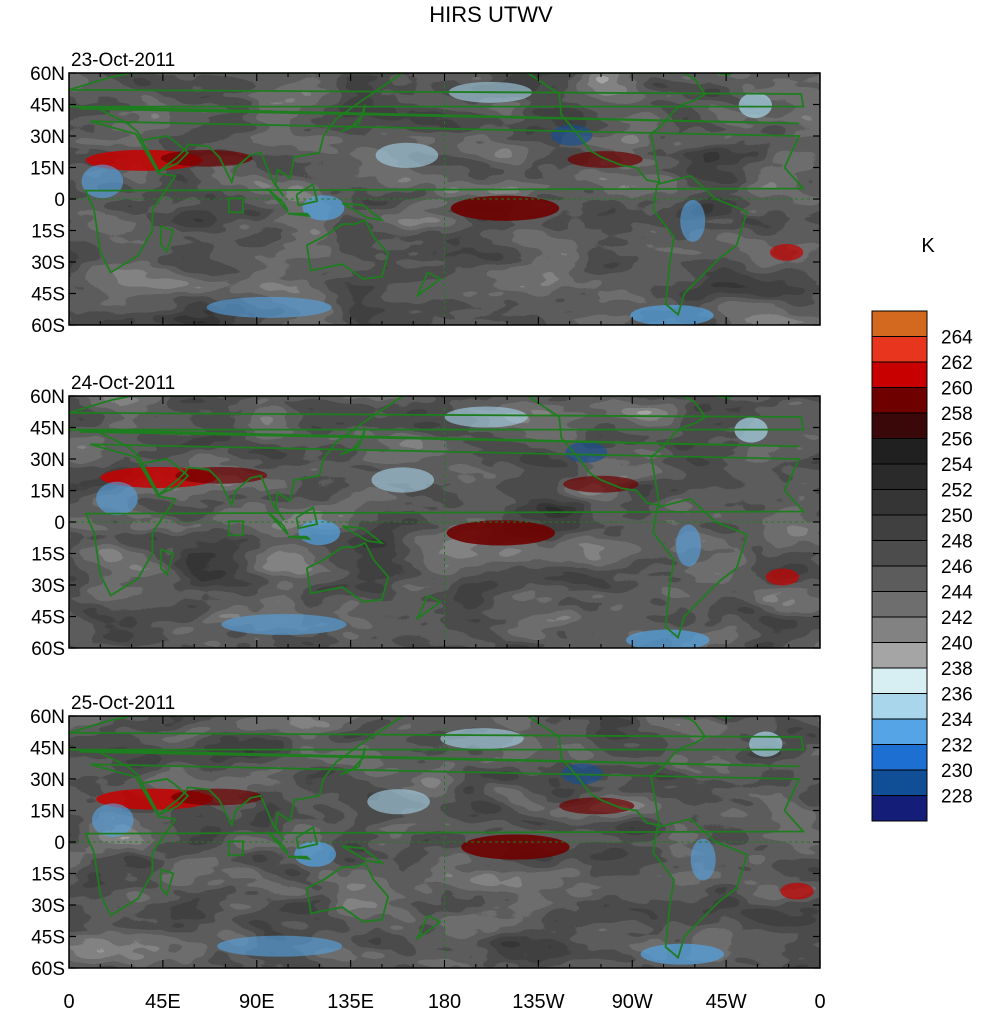 This screenshot has height=1014, width=982. I want to click on colorbar-label: 264, so click(957, 338).